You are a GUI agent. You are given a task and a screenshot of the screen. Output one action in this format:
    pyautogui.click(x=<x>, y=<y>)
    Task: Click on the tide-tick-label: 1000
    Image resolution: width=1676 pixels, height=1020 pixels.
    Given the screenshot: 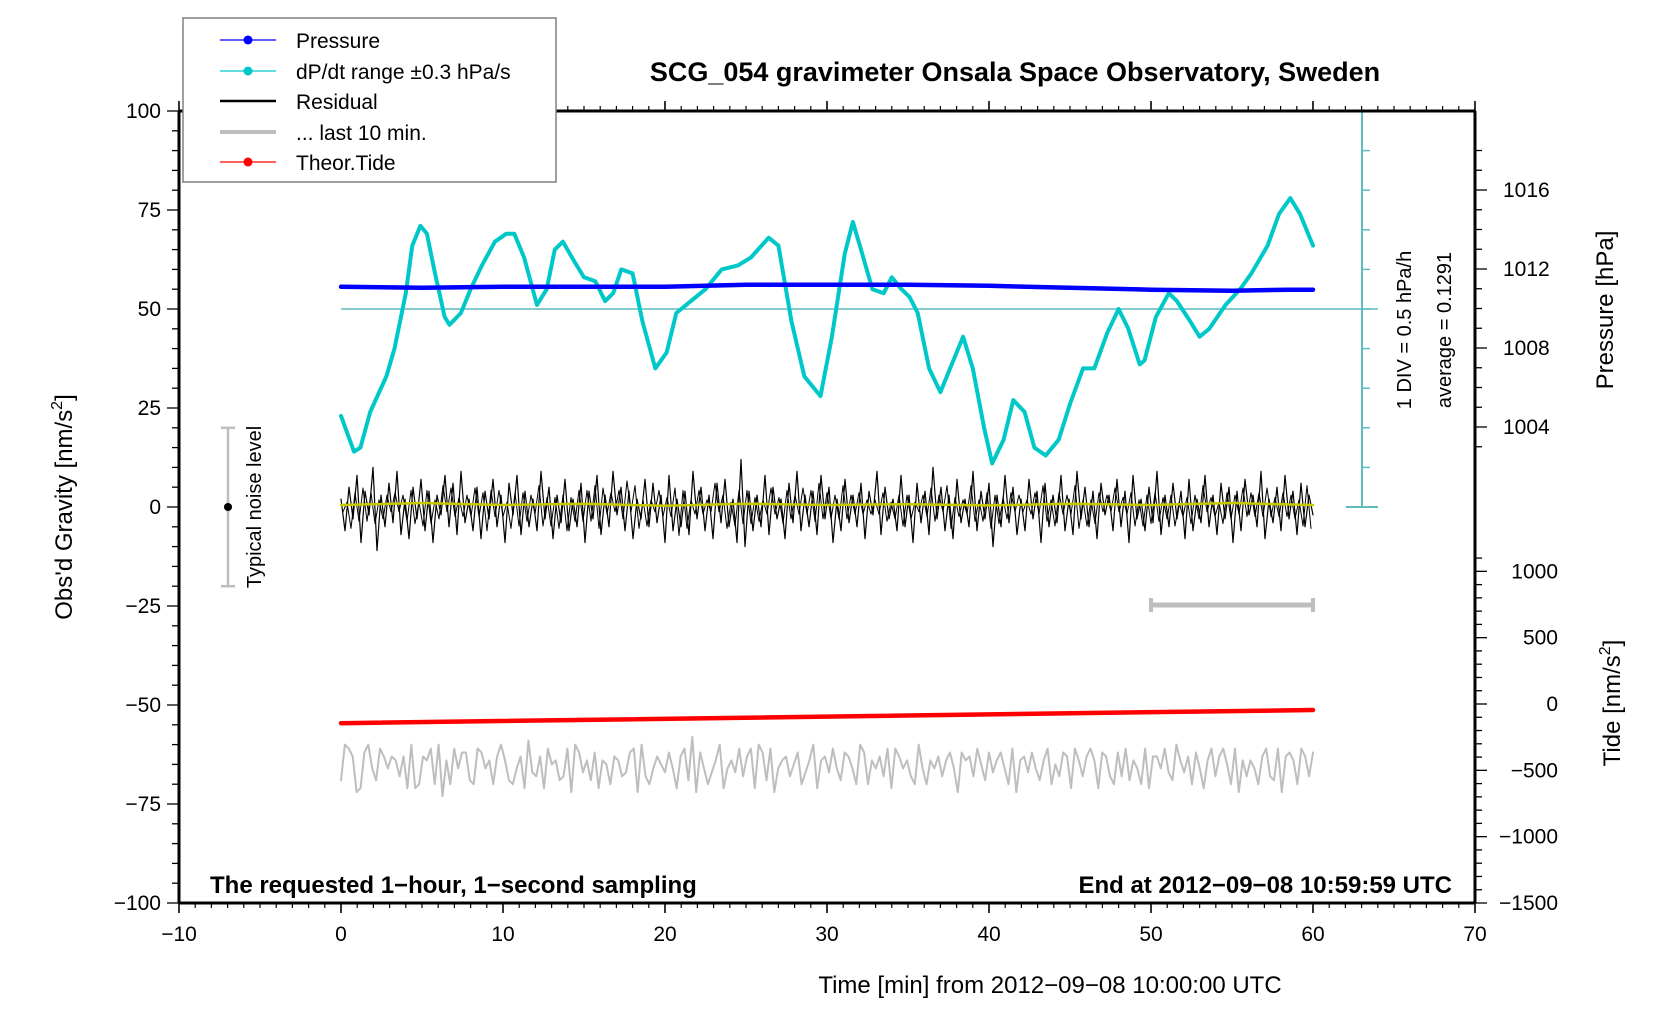 What is the action you would take?
    pyautogui.click(x=1534, y=571)
    